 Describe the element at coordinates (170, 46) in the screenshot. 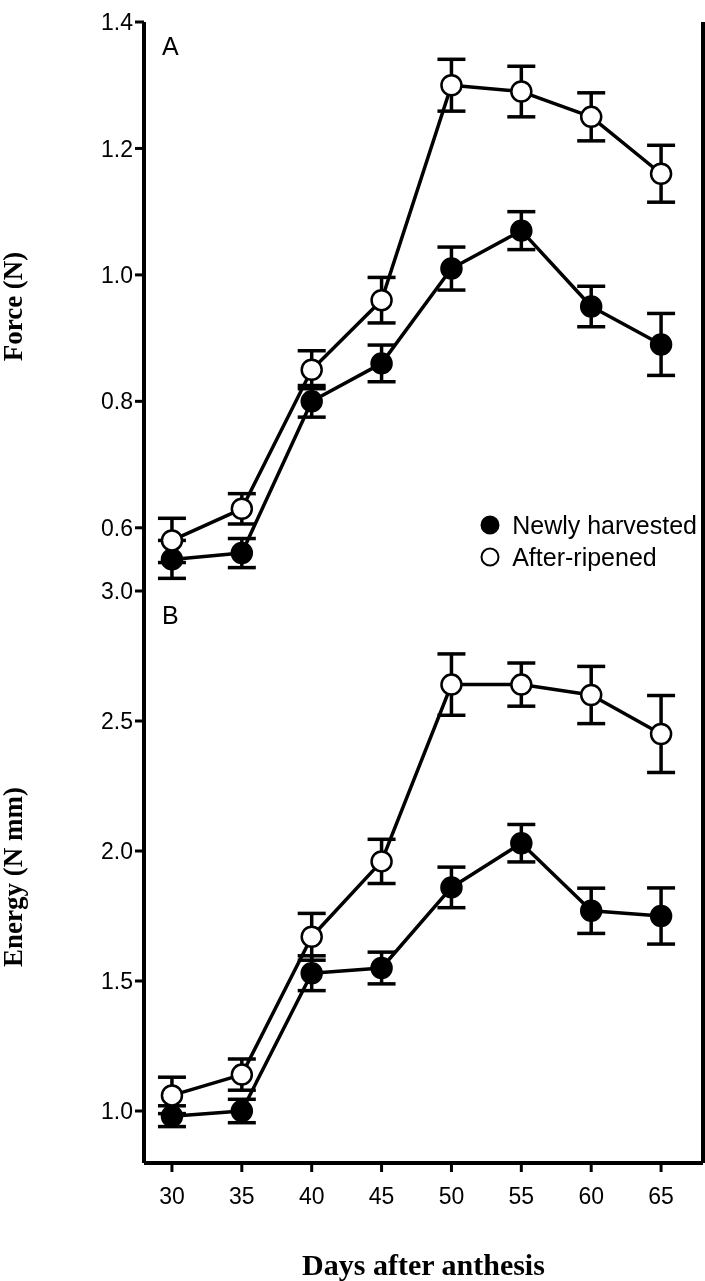

I see `chart-title: A` at that location.